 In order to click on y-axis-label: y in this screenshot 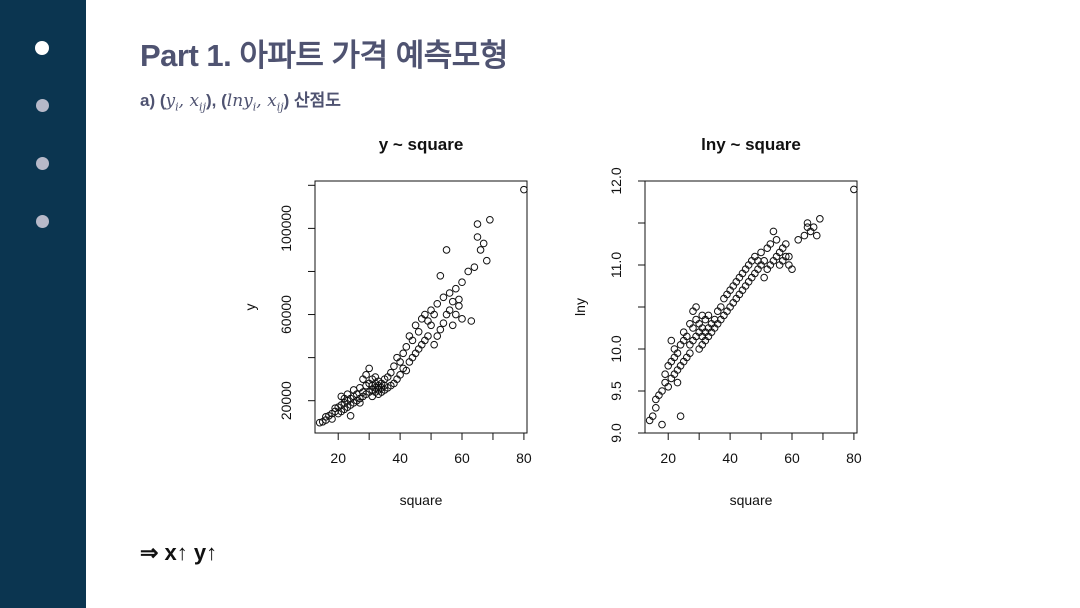, I will do `click(250, 307)`.